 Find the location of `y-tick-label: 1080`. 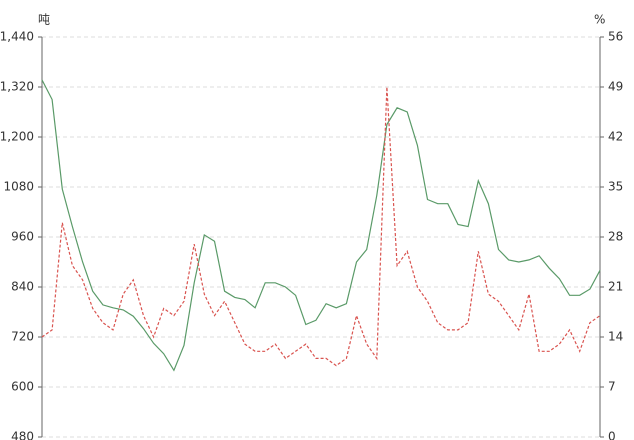

y-tick-label: 1080 is located at coordinates (18, 187).